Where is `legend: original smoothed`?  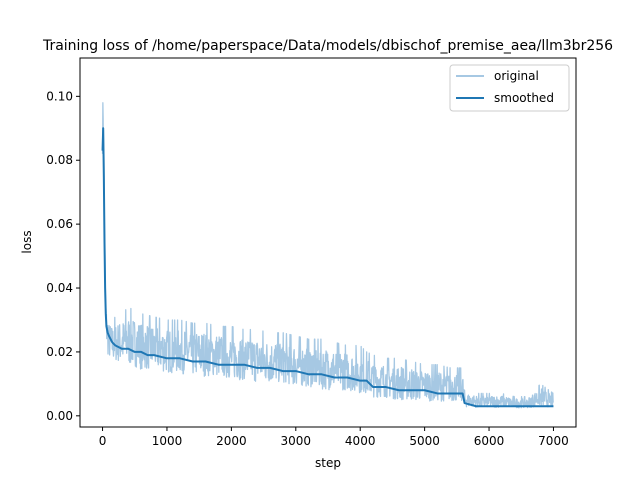
legend: original smoothed is located at coordinates (509, 88).